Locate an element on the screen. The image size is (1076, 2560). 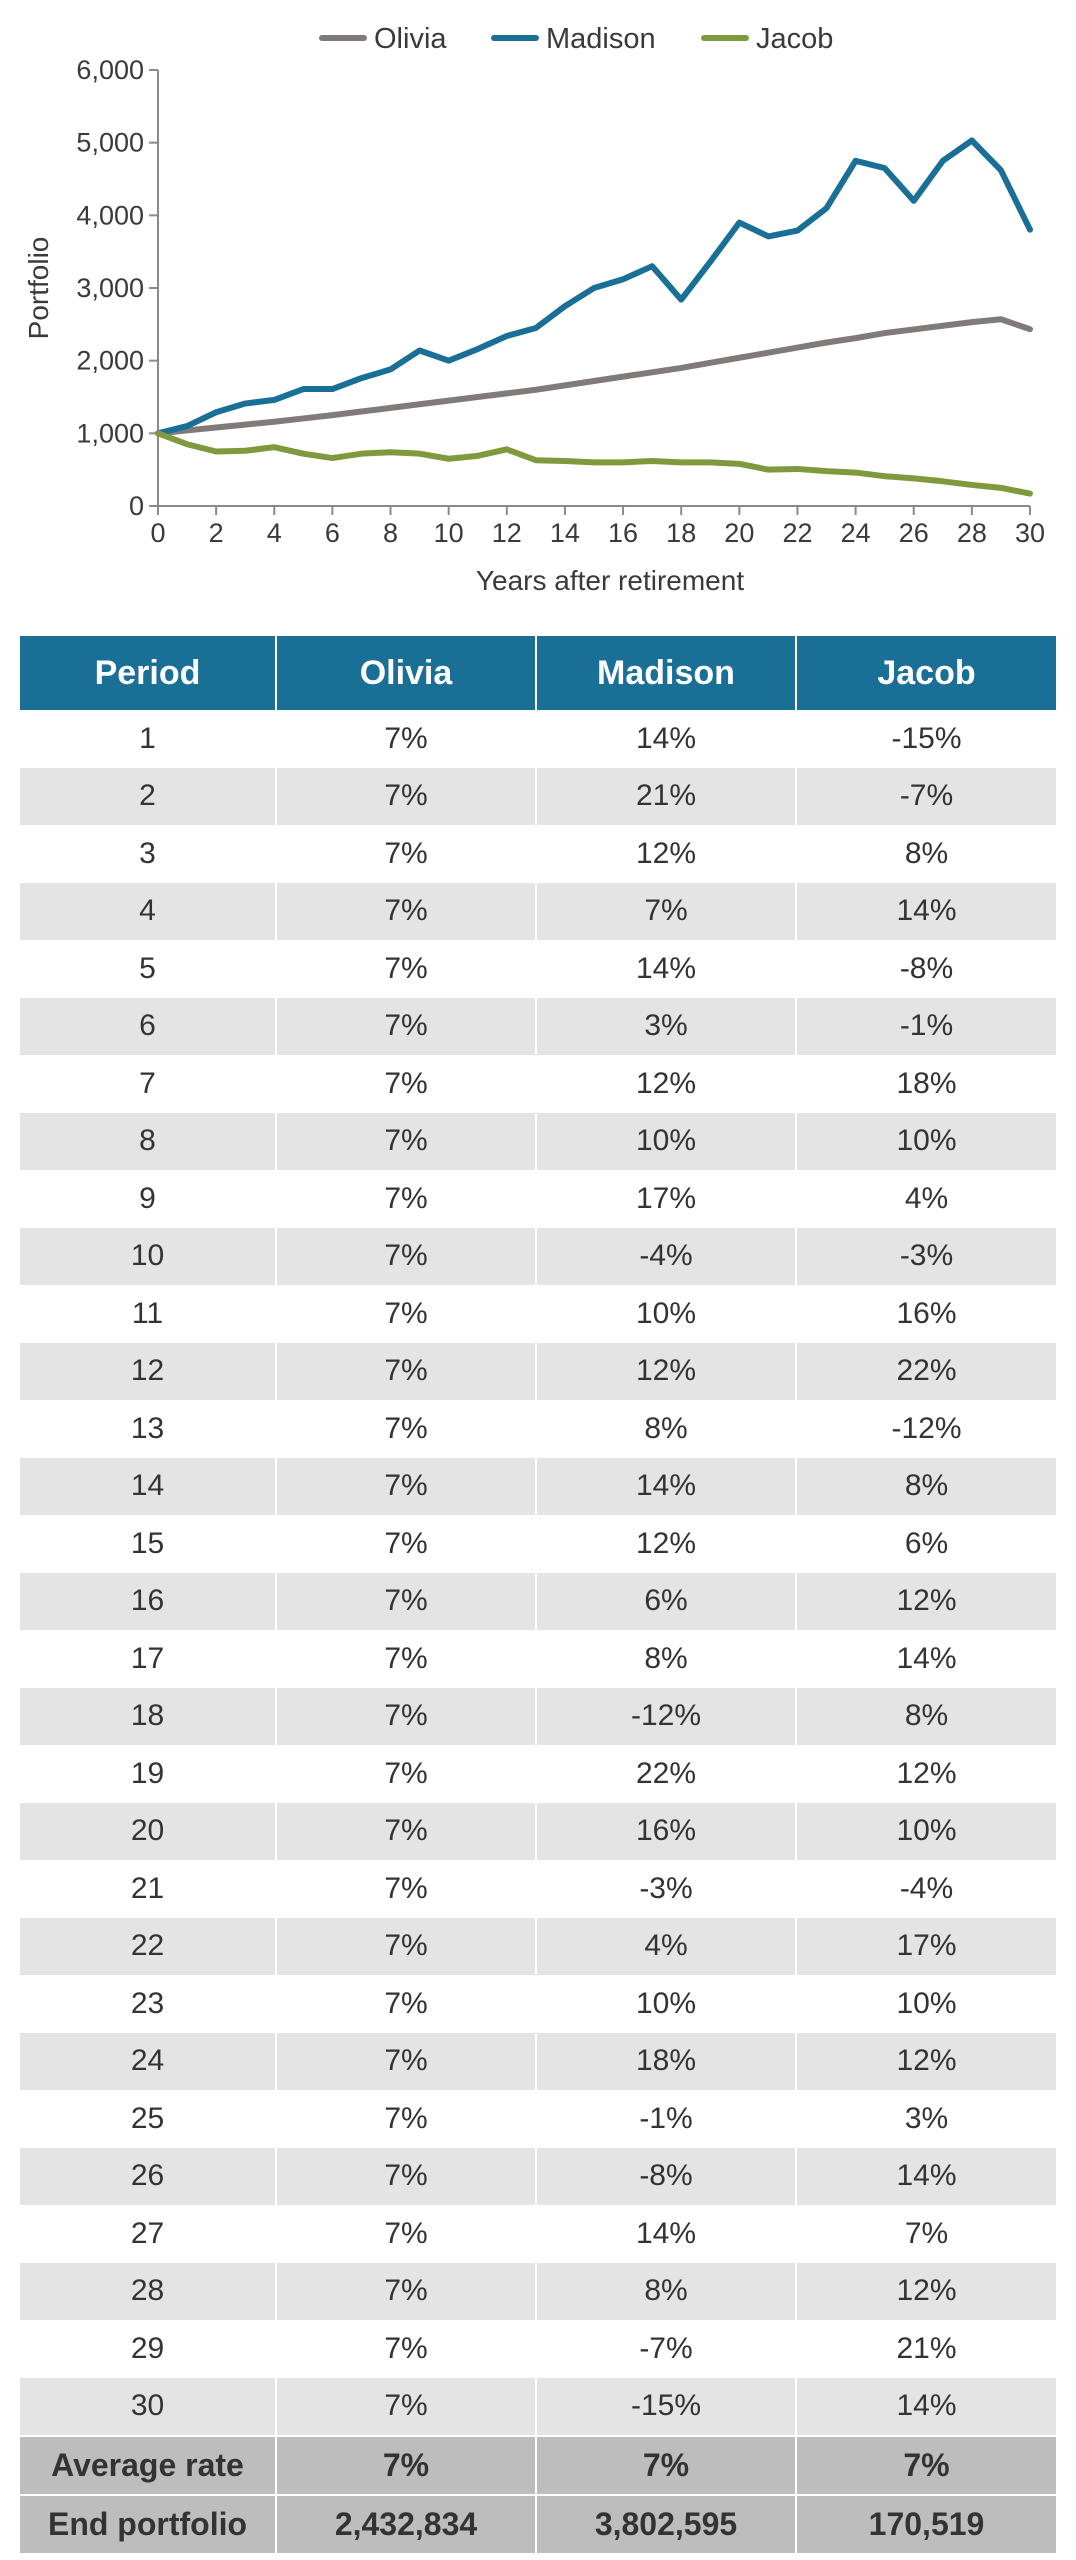
header-jacob: Jacob is located at coordinates (925, 673).